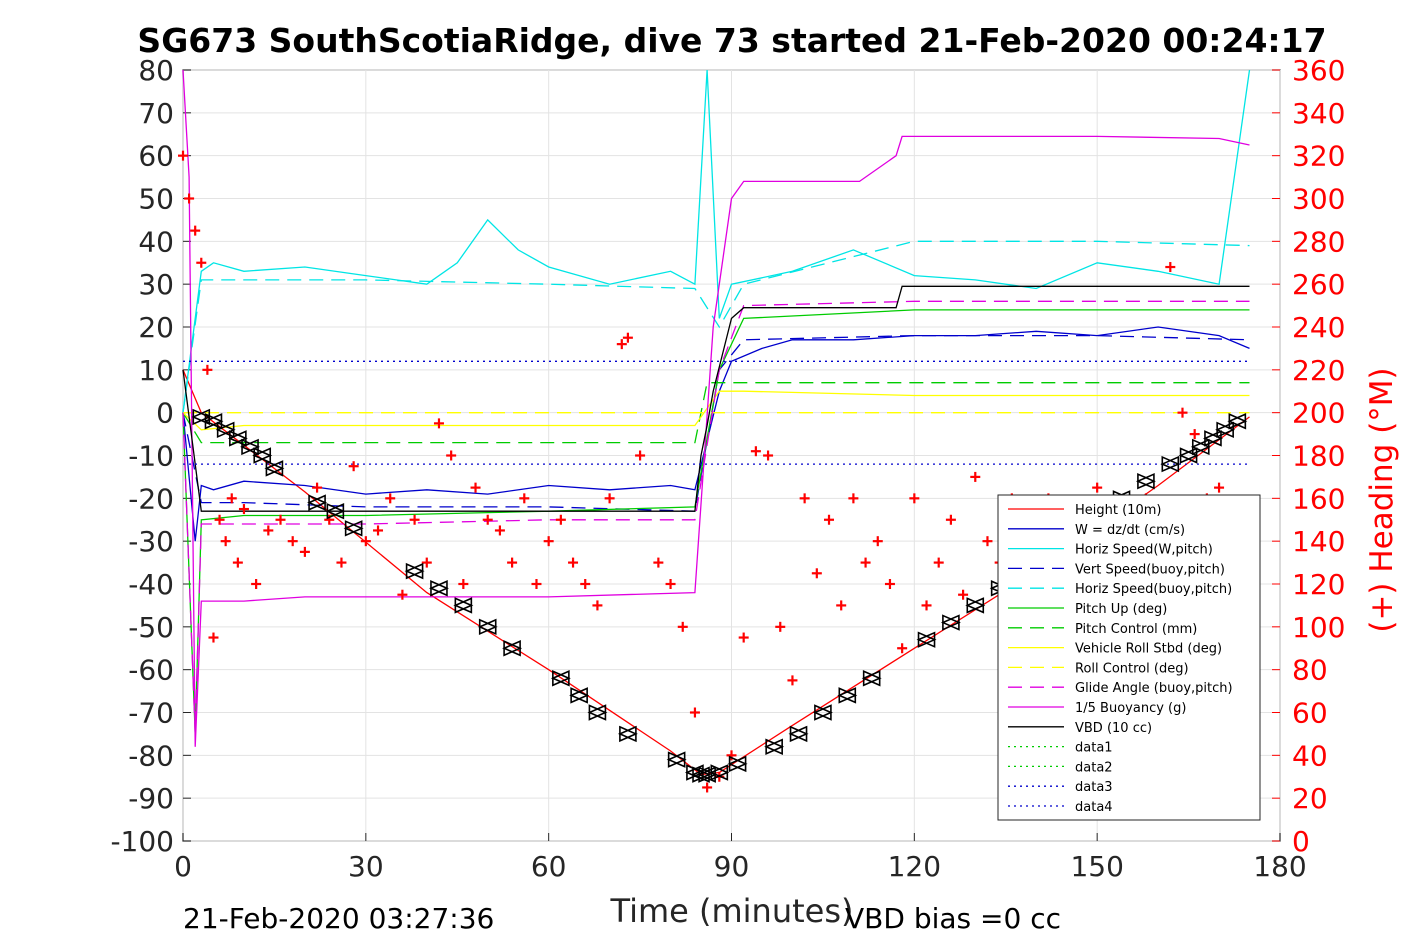 The width and height of the screenshot is (1417, 945). What do you see at coordinates (1132, 668) in the screenshot?
I see `legend-label: Roll Control (deg)` at bounding box center [1132, 668].